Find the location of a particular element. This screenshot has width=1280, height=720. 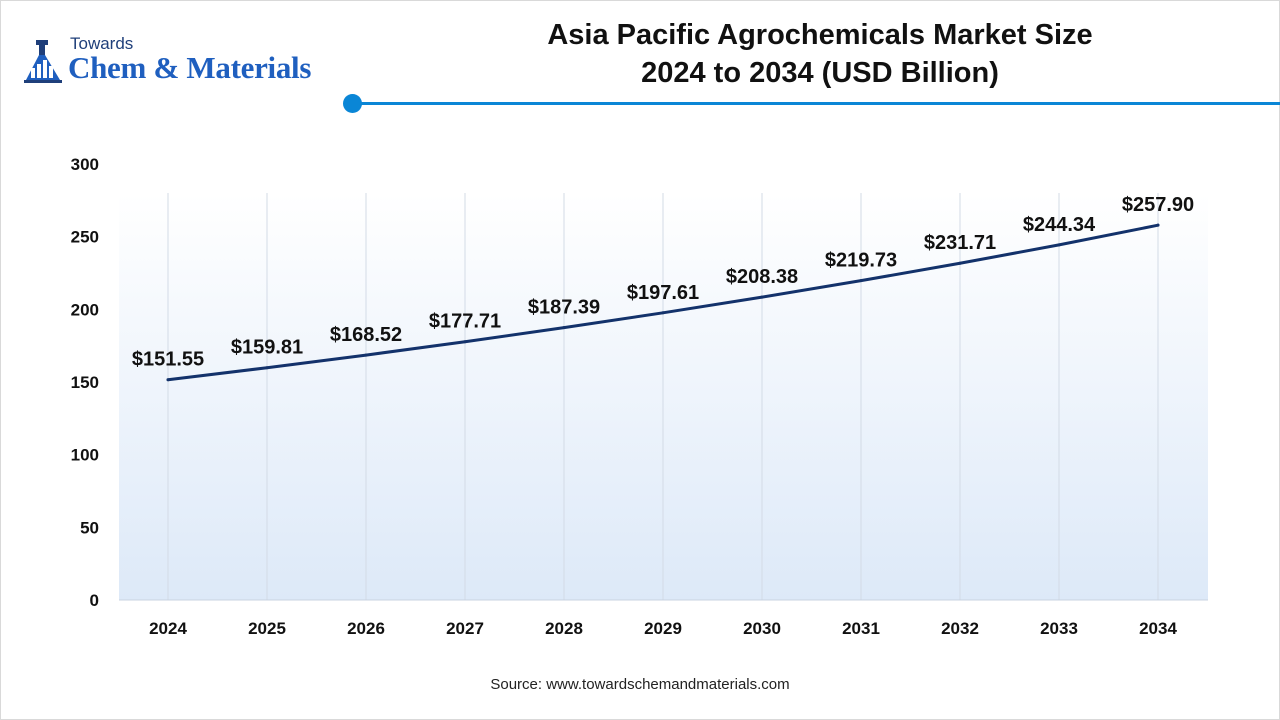

x-tick-label: 2032 is located at coordinates (960, 628).